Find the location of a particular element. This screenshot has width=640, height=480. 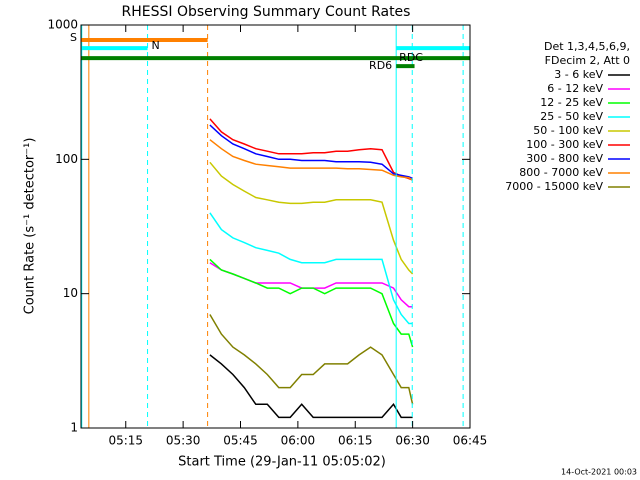

legend-label: 300 - 800 keV is located at coordinates (564, 158).